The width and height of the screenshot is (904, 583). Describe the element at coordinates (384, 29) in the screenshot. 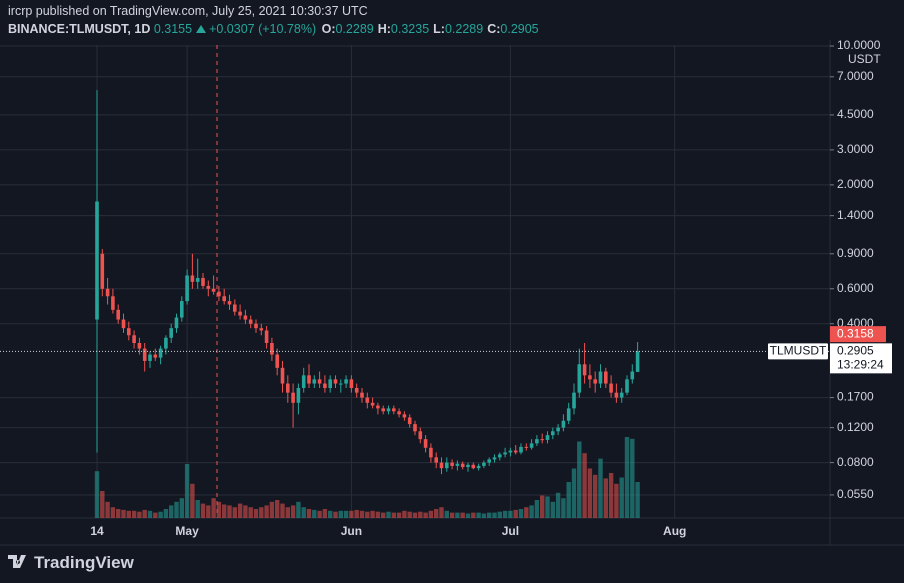

I see `legend-label: H:` at that location.